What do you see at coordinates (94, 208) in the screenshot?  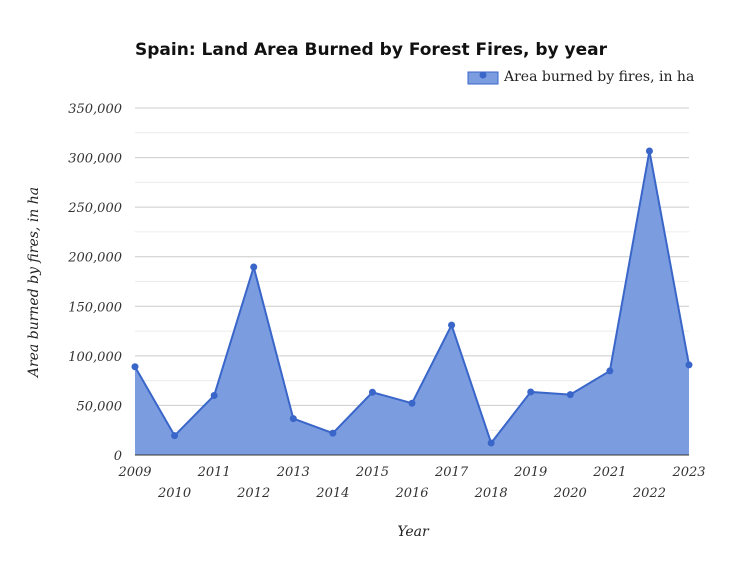 I see `y-tick-label: 250,000` at bounding box center [94, 208].